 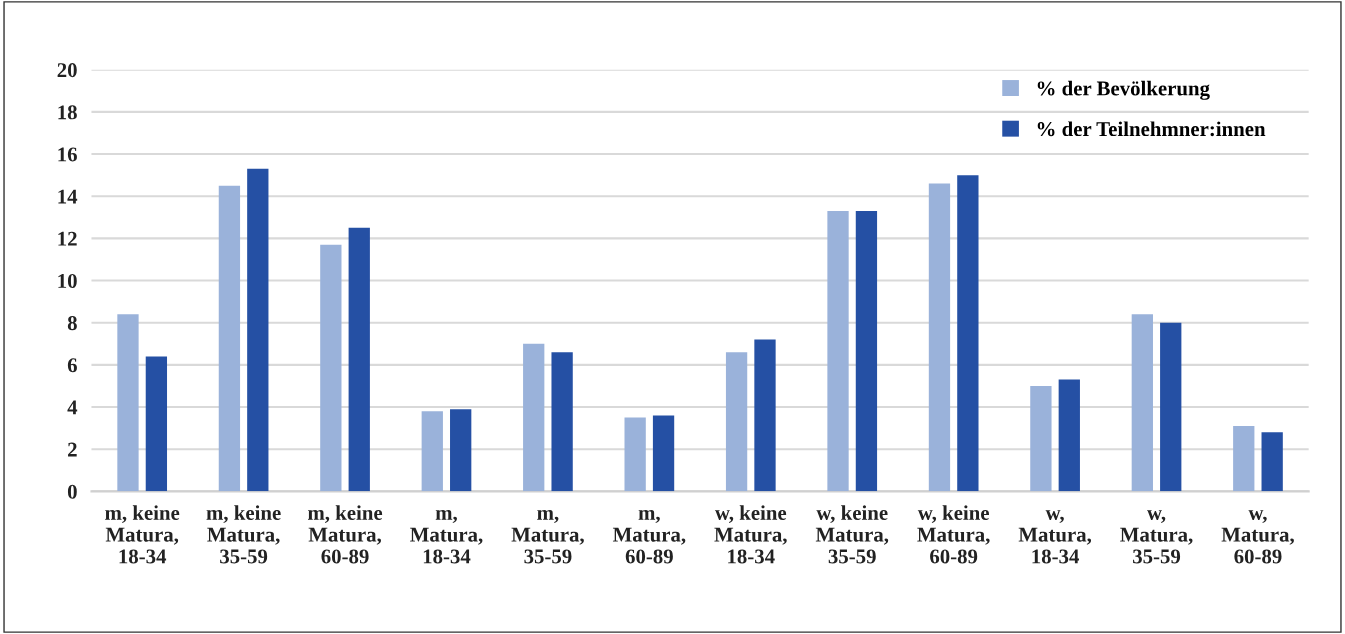 What do you see at coordinates (72, 449) in the screenshot?
I see `y-tick-label: 2` at bounding box center [72, 449].